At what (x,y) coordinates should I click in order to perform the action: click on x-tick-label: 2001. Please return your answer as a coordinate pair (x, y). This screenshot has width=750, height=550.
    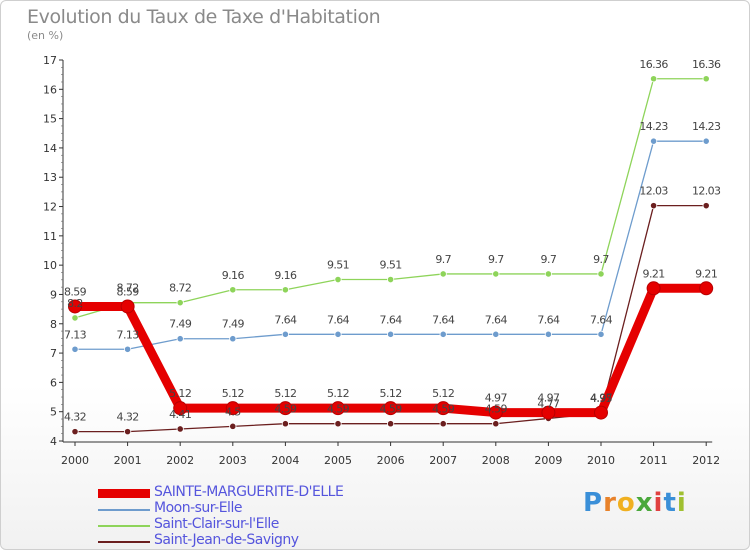
    Looking at the image, I should click on (128, 460).